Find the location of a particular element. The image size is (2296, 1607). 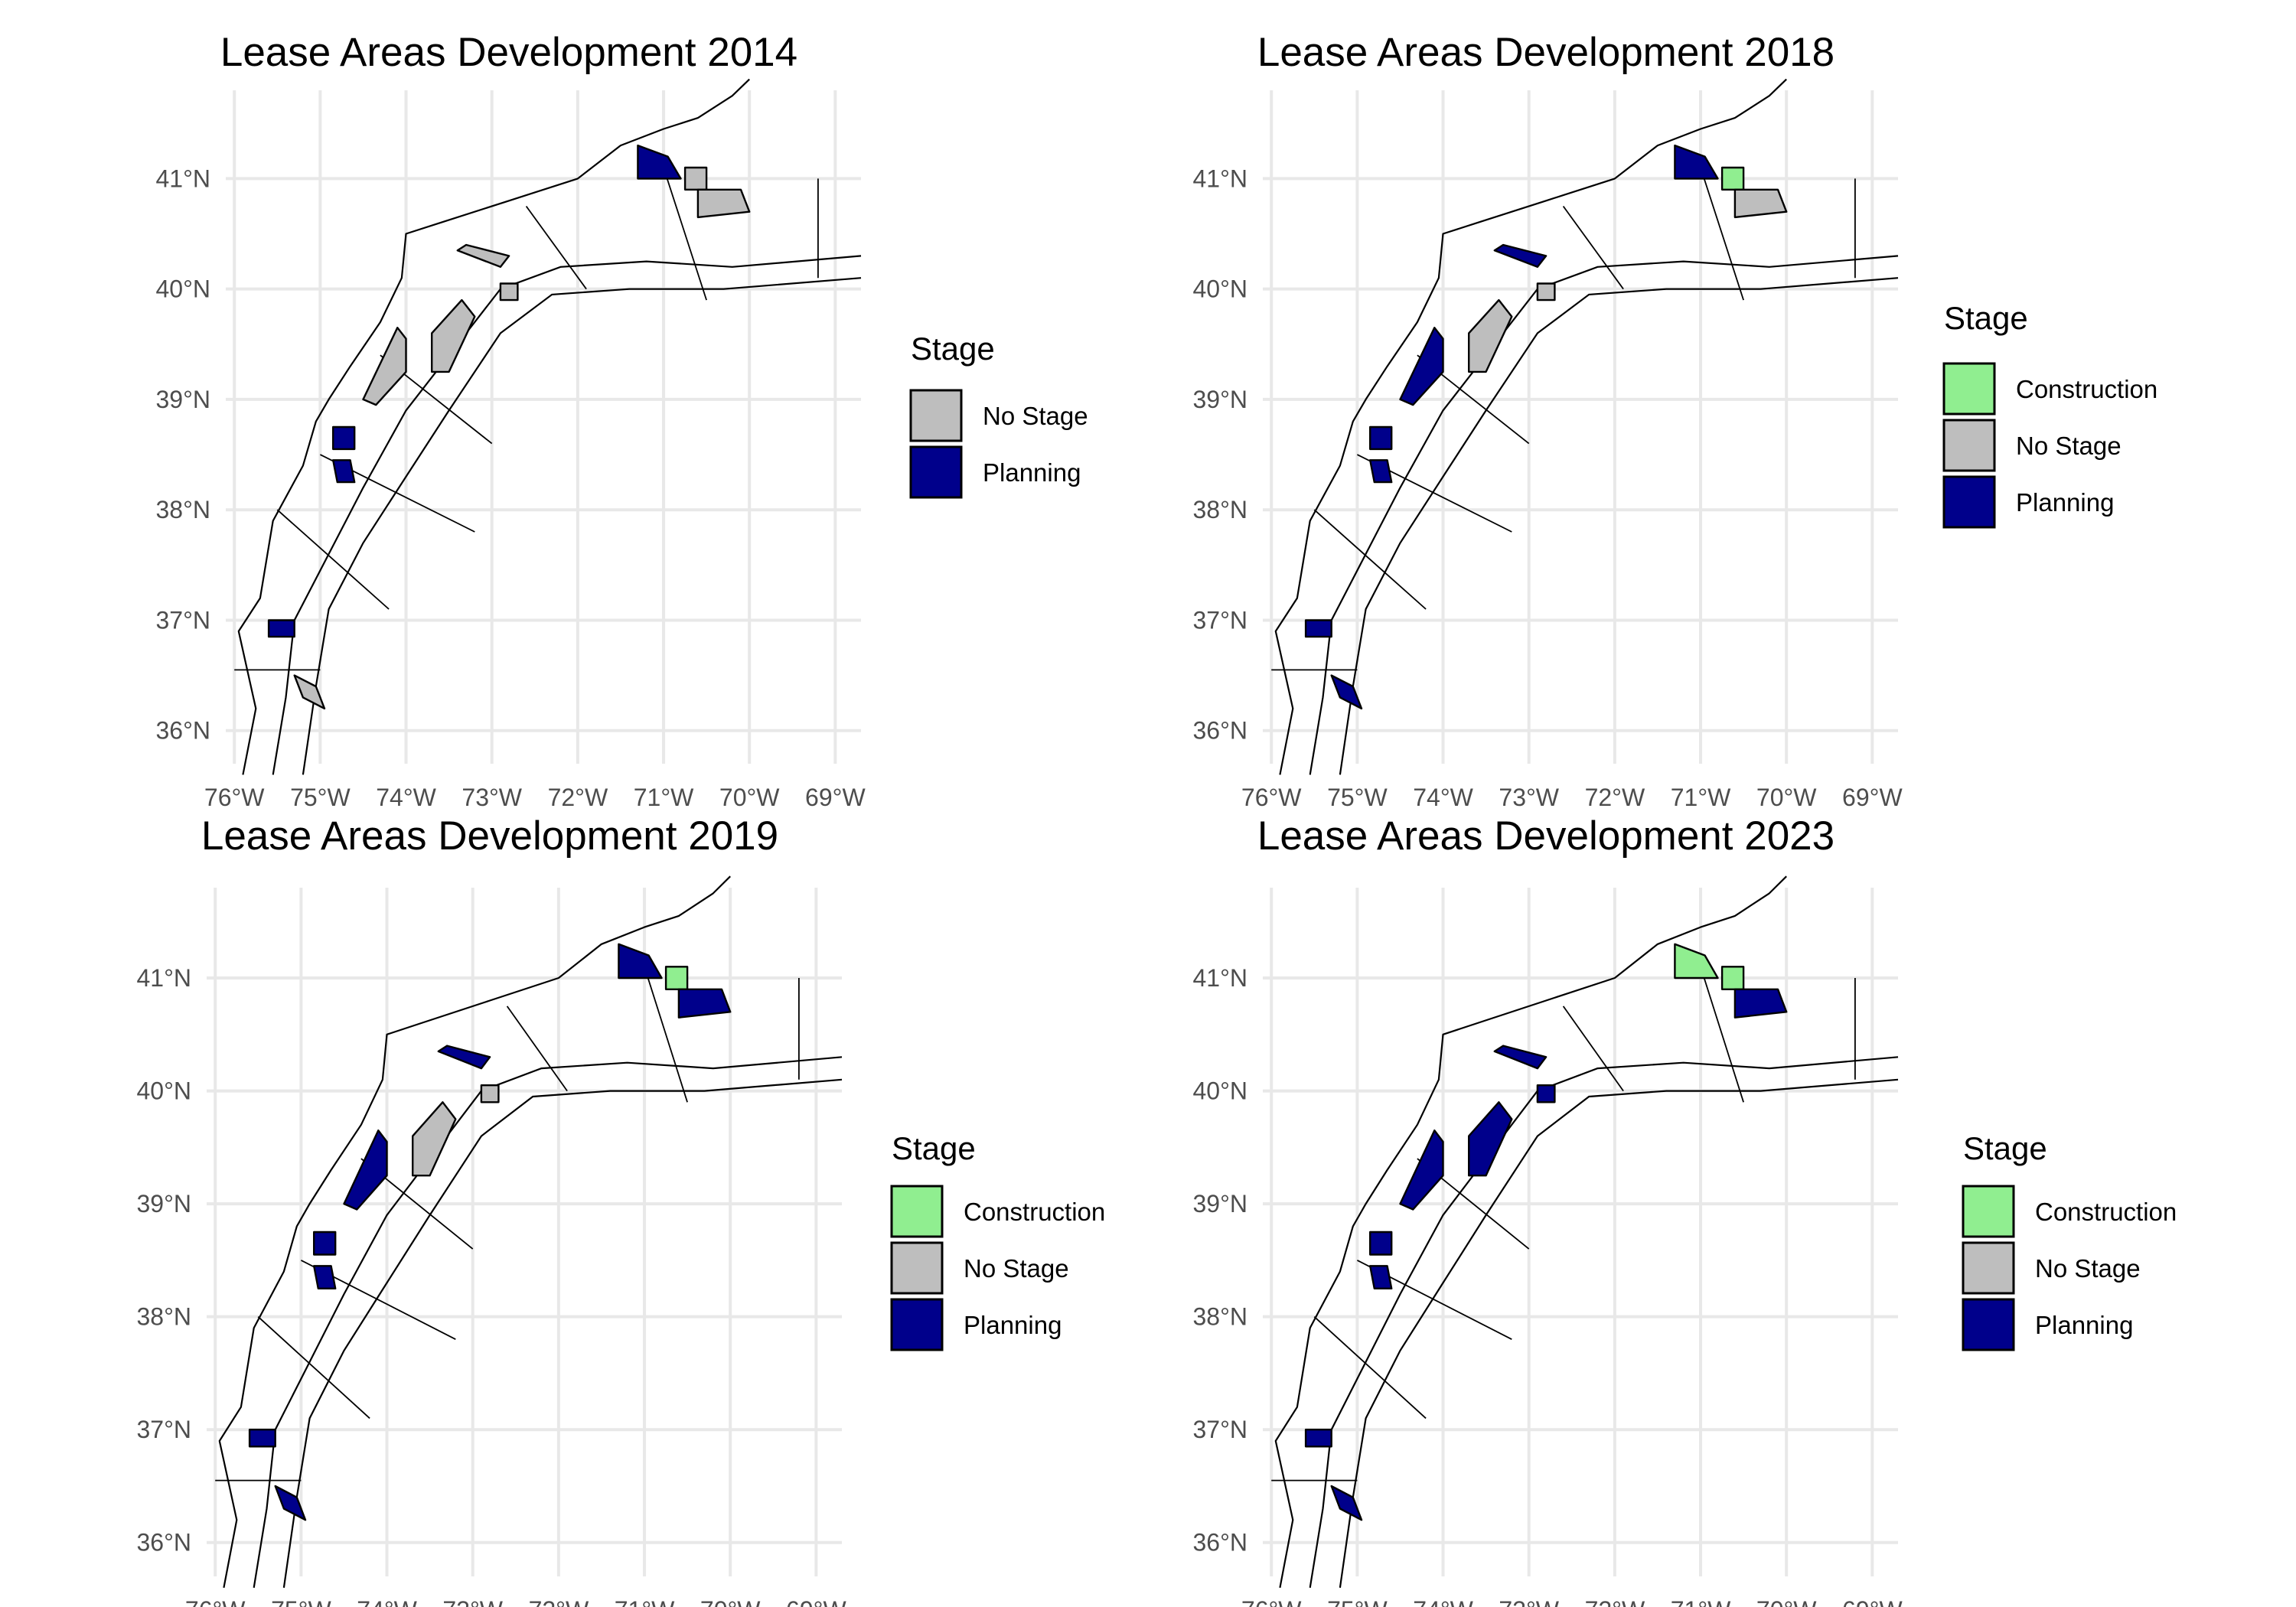

panel-title: Lease Areas Development 2019 is located at coordinates (489, 836).